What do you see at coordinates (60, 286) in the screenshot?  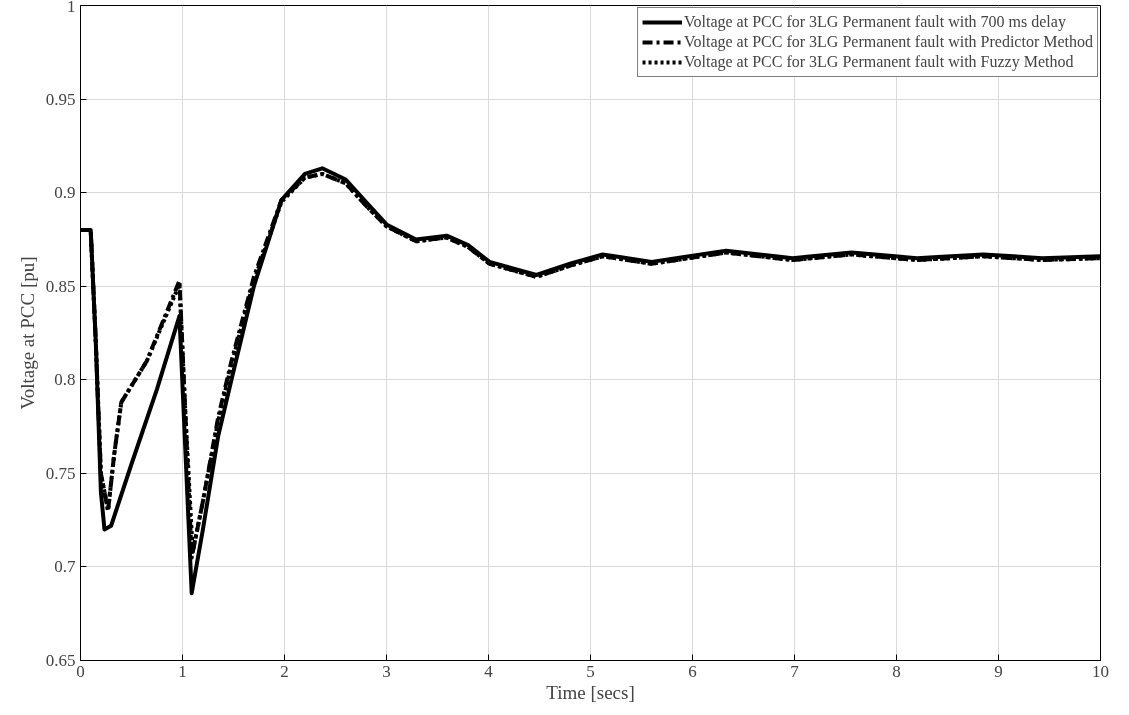 I see `y-tick-label: 0.85` at bounding box center [60, 286].